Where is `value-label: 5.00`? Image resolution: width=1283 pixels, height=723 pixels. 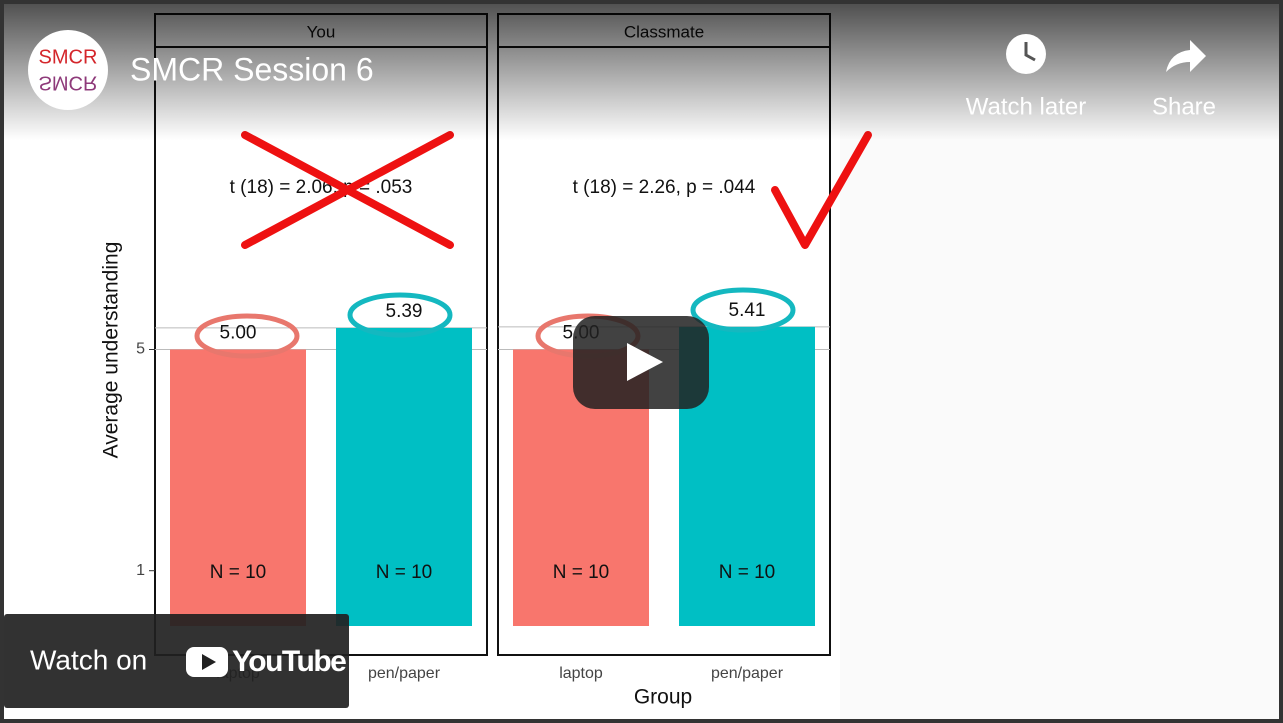 value-label: 5.00 is located at coordinates (238, 333).